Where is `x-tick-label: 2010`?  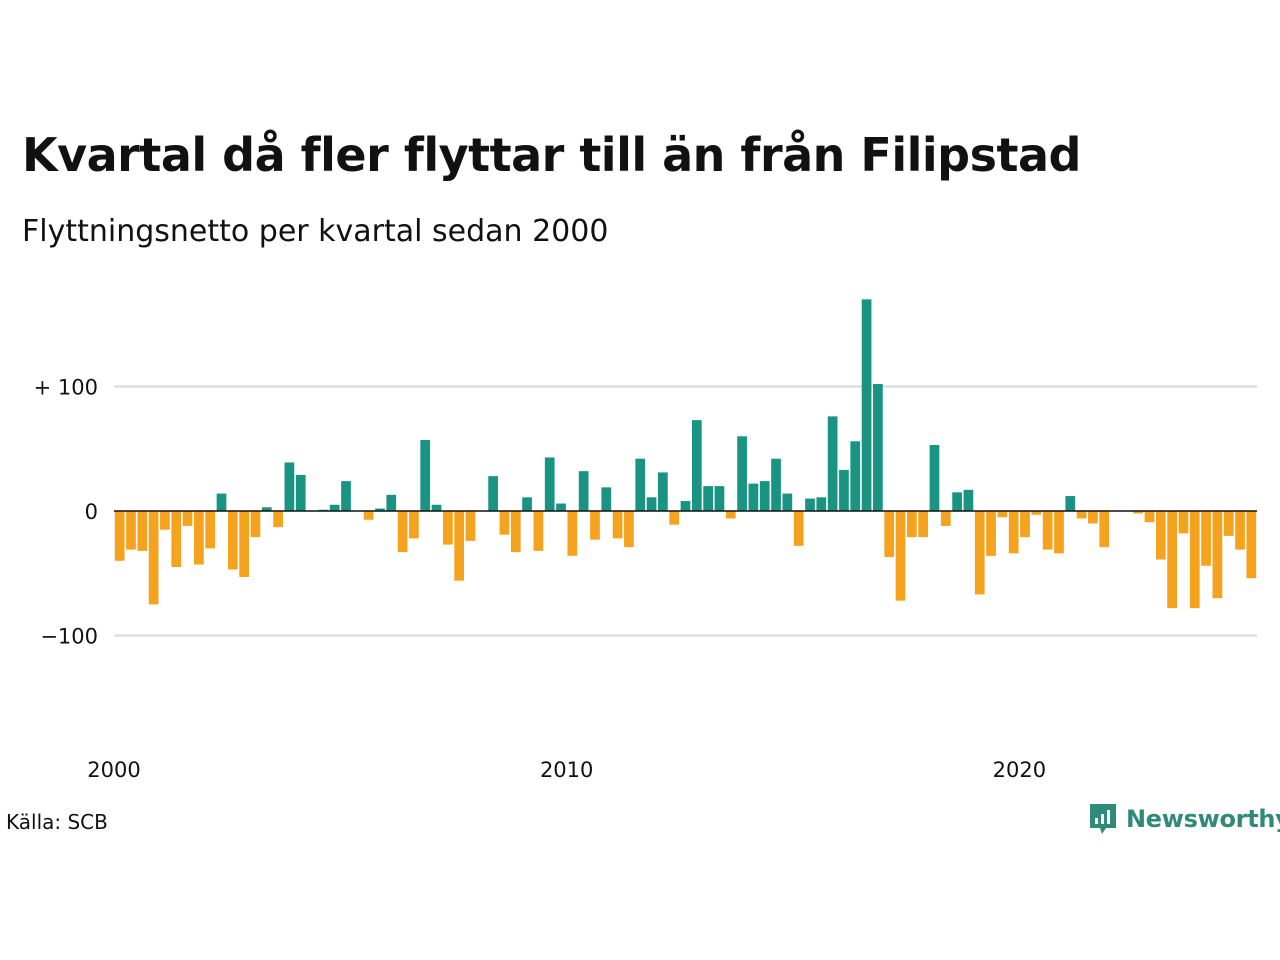
x-tick-label: 2010 is located at coordinates (566, 770).